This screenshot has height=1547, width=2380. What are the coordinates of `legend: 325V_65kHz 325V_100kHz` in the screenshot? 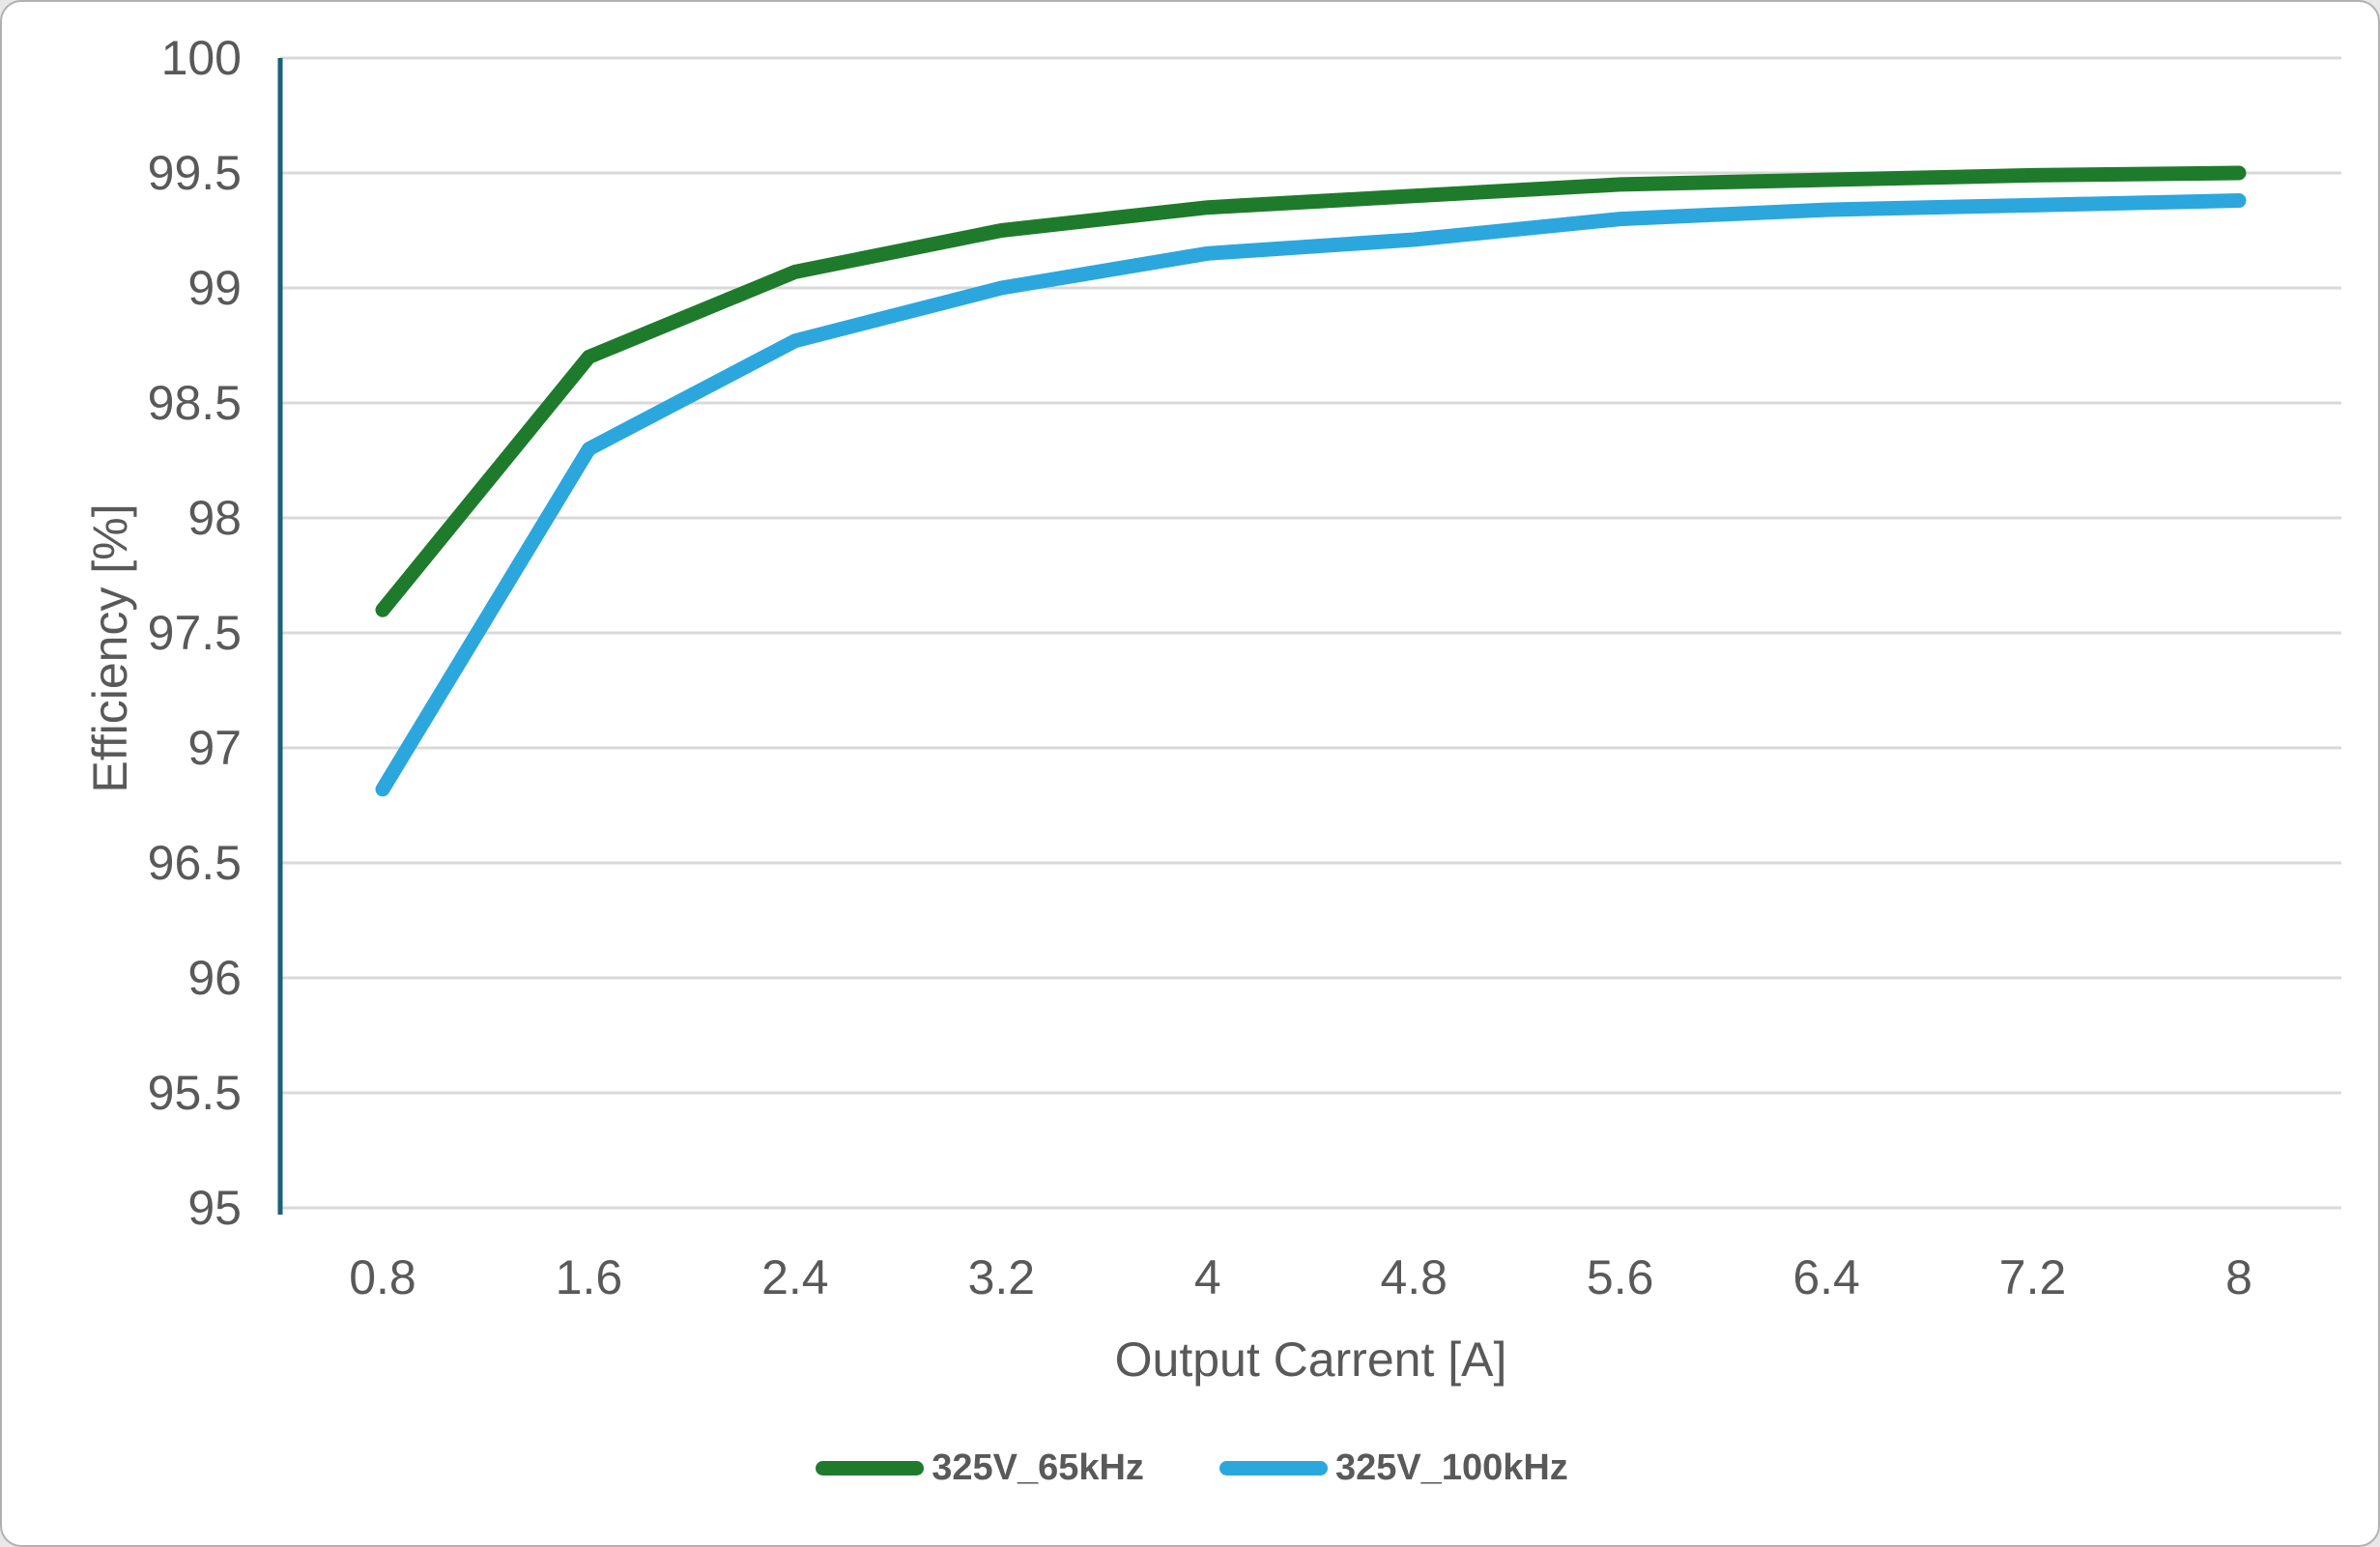 It's located at (1190, 1468).